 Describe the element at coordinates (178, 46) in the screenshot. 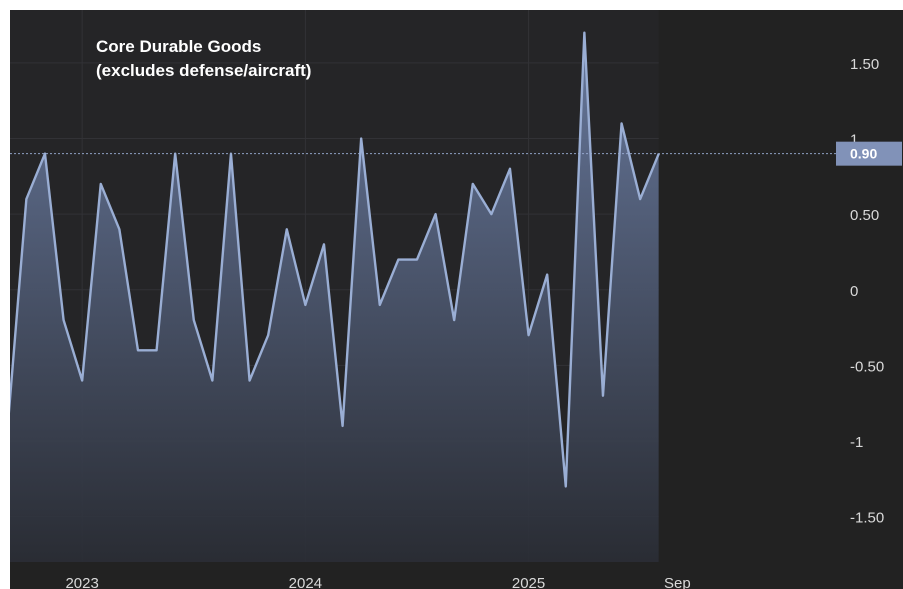

I see `chart-title: Core Durable Goods` at that location.